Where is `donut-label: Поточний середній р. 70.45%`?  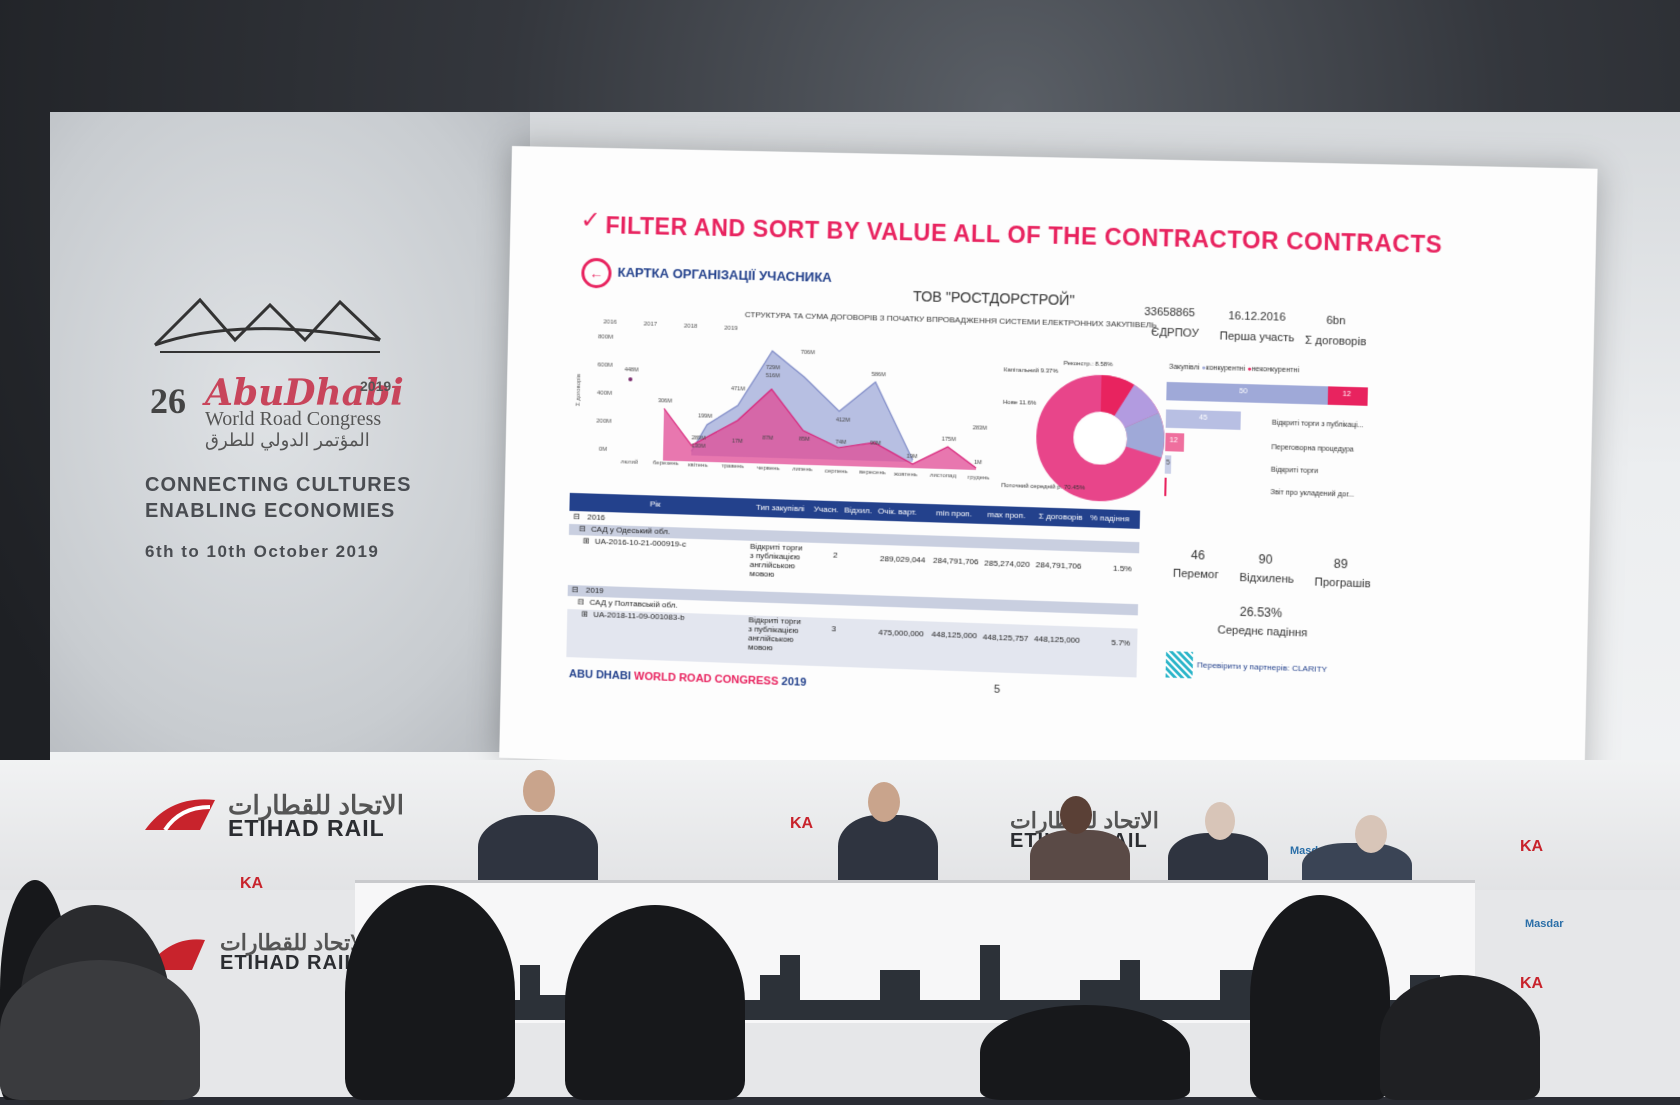 donut-label: Поточний середній р. 70.45% is located at coordinates (1043, 487).